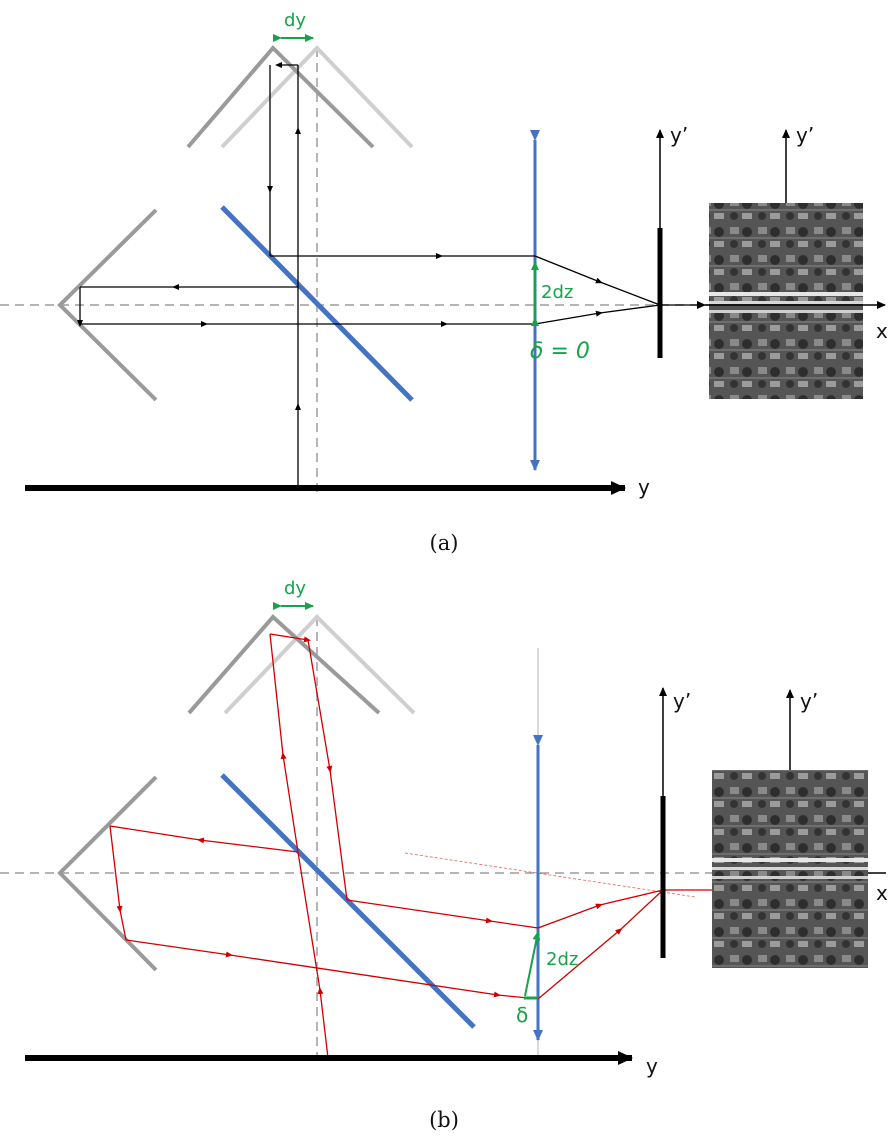 The height and width of the screenshot is (1140, 889). Describe the element at coordinates (562, 959) in the screenshot. I see `dz-label-b: 2dz` at that location.